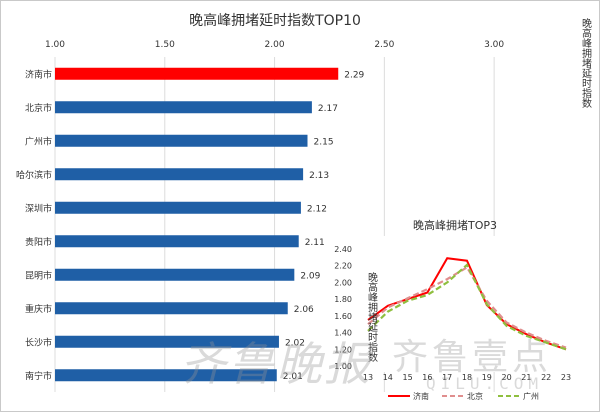 The width and height of the screenshot is (600, 412). Describe the element at coordinates (319, 176) in the screenshot. I see `bar-value-label: 2.13` at that location.